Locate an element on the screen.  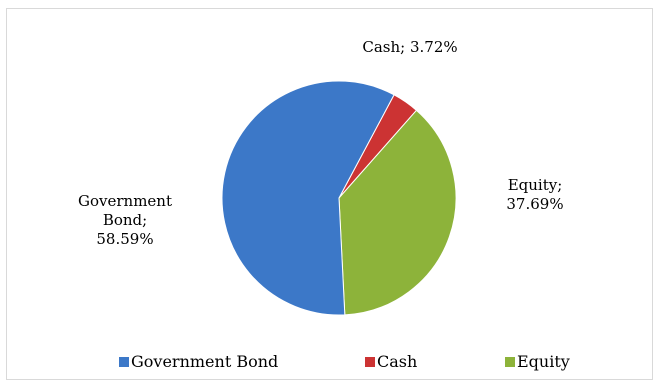
data-label-equity: Equity; 37.69% is located at coordinates (534, 194).